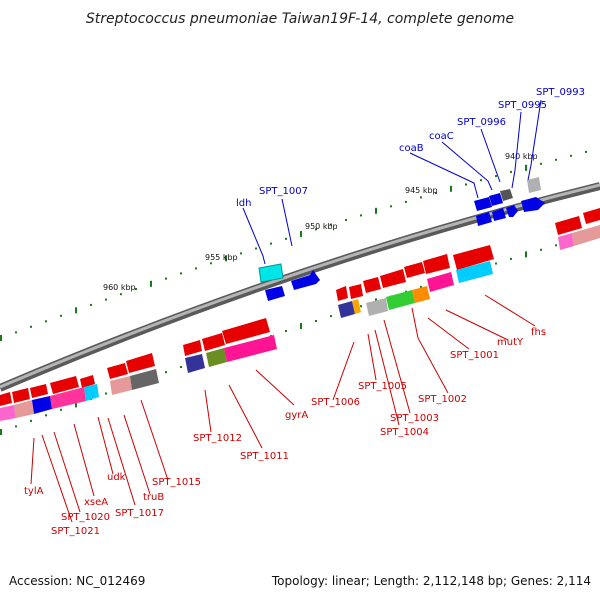 Image resolution: width=600 pixels, height=600 pixels. I want to click on gene-ldh-arrow, so click(275, 293).